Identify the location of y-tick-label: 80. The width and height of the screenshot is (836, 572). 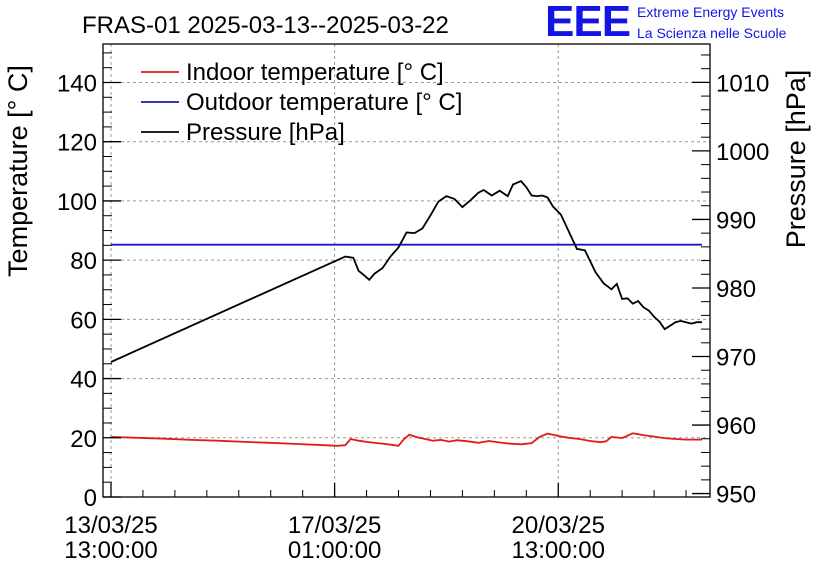
(83, 261).